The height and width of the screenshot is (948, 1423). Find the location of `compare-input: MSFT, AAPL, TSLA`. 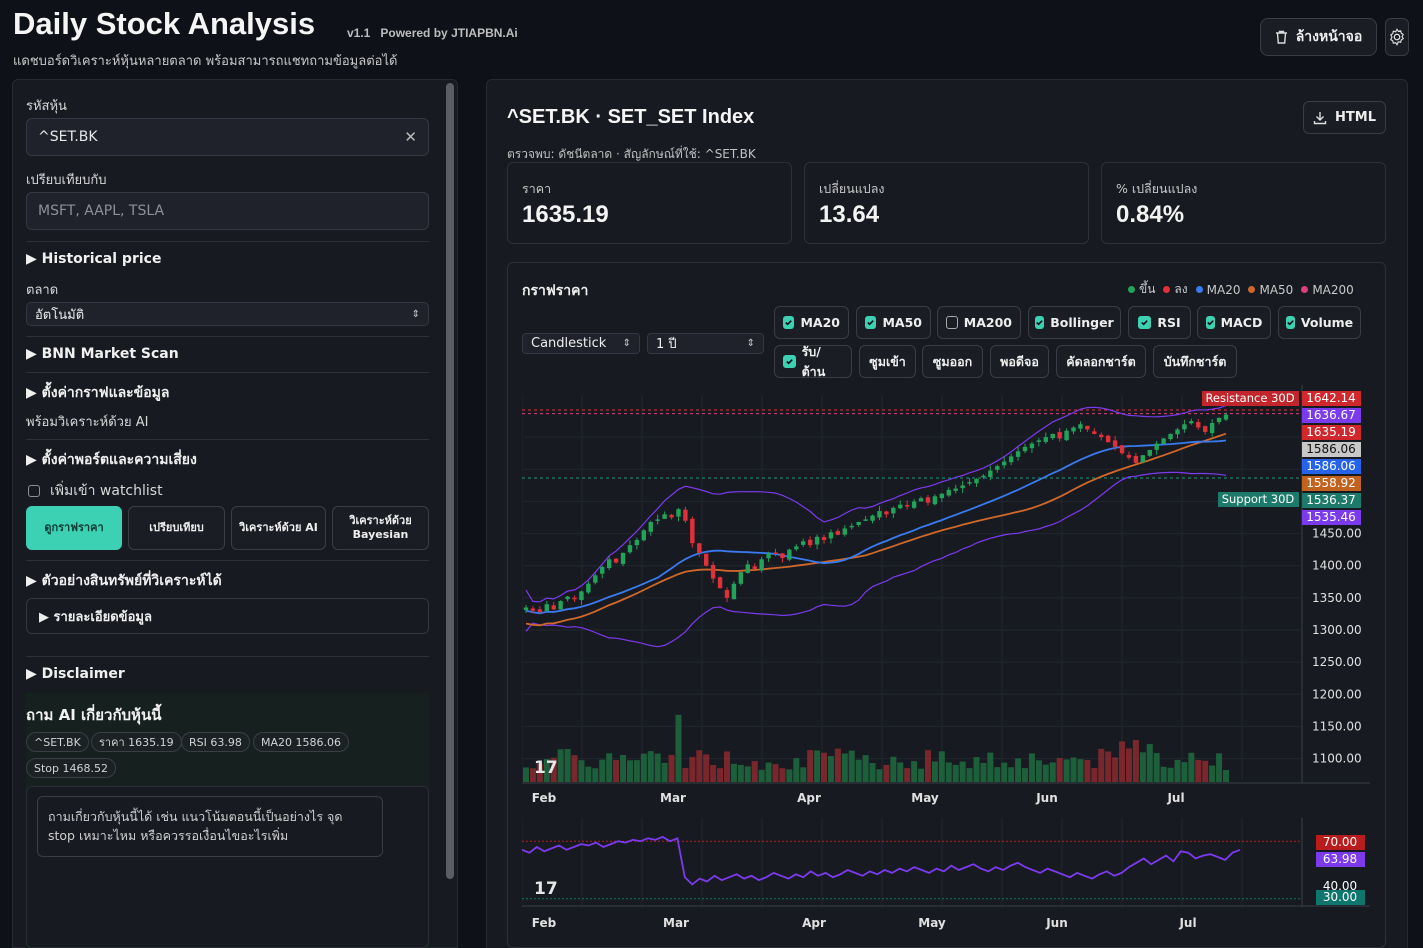

compare-input: MSFT, AAPL, TSLA is located at coordinates (227, 211).